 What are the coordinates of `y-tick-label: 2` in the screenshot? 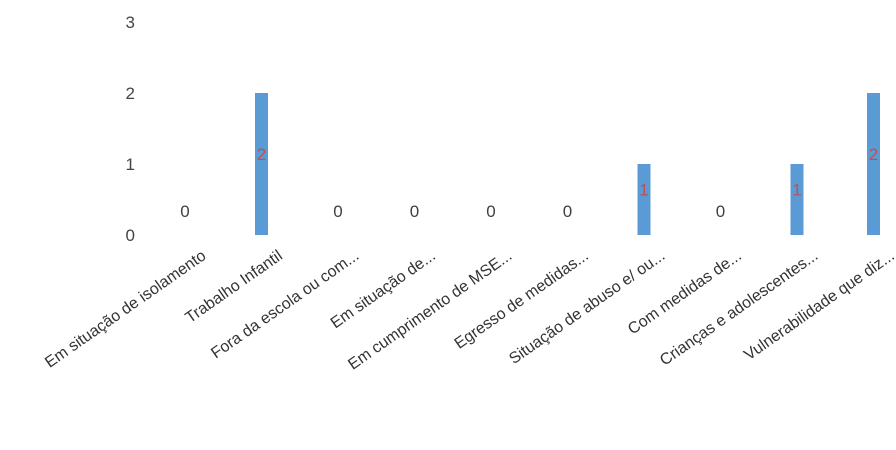 It's located at (130, 93).